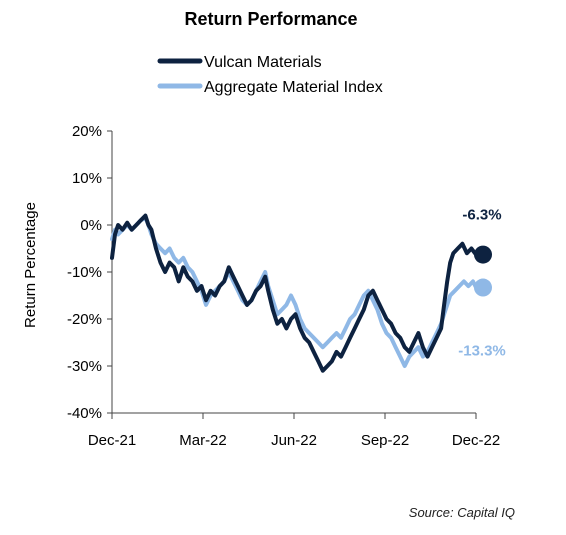 Image resolution: width=566 pixels, height=535 pixels. I want to click on end-label-vulcan-materials: -6.3%, so click(481, 215).